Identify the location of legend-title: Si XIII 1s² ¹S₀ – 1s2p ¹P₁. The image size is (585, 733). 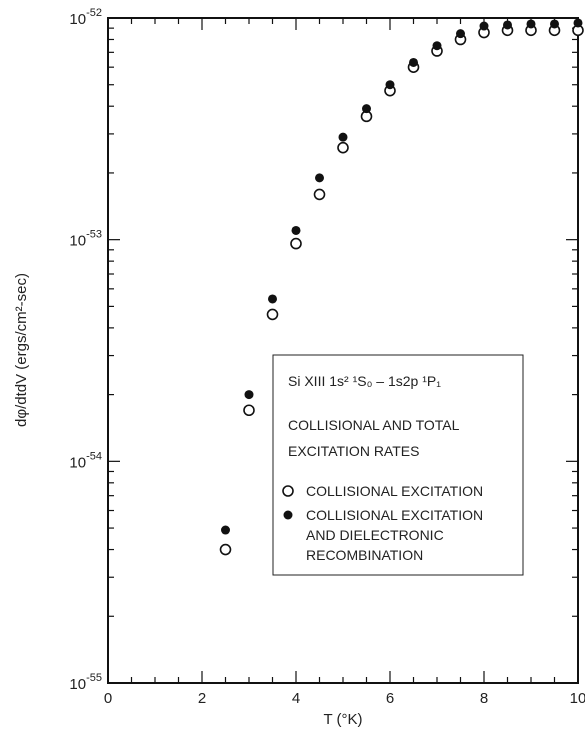
(364, 381).